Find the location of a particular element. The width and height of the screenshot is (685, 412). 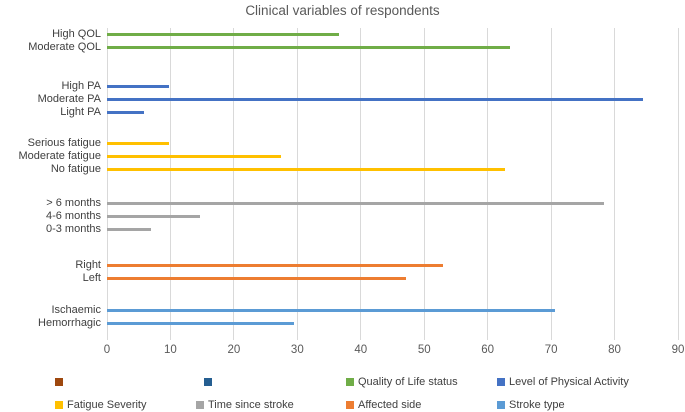

legend-swatch-affected-side is located at coordinates (350, 404).